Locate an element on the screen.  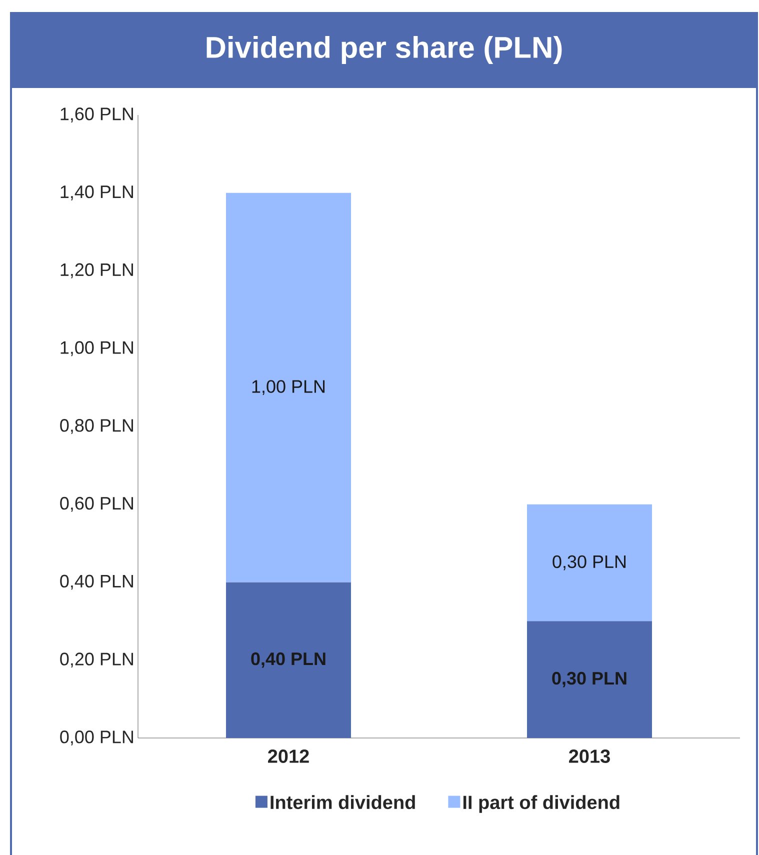
data-label: 0,40 PLN is located at coordinates (288, 660).